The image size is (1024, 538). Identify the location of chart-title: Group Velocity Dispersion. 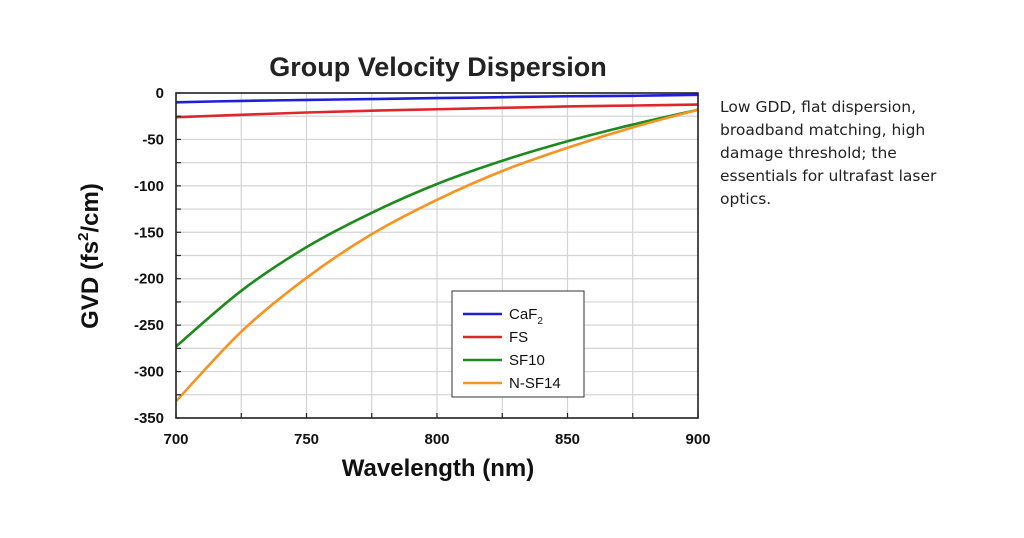
(438, 67).